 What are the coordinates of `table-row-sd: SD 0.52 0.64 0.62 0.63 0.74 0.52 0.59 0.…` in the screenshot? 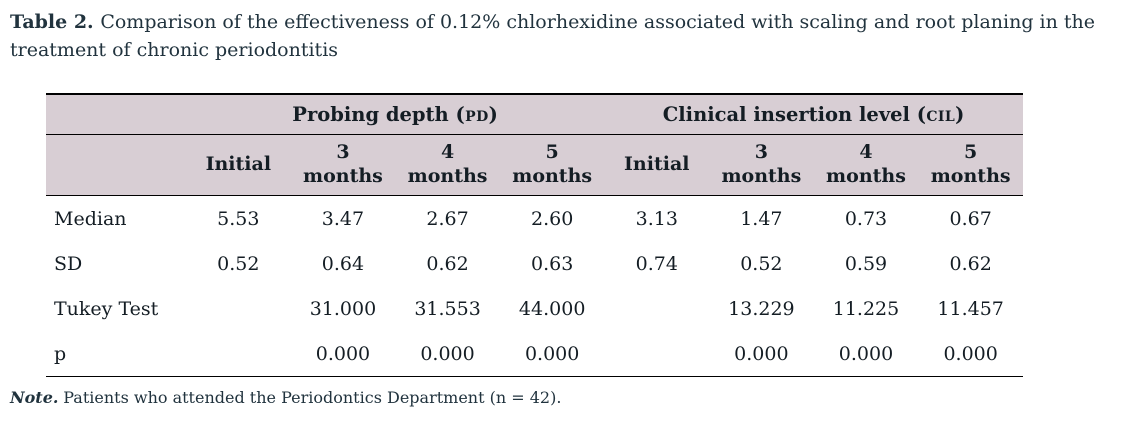 It's located at (534, 263).